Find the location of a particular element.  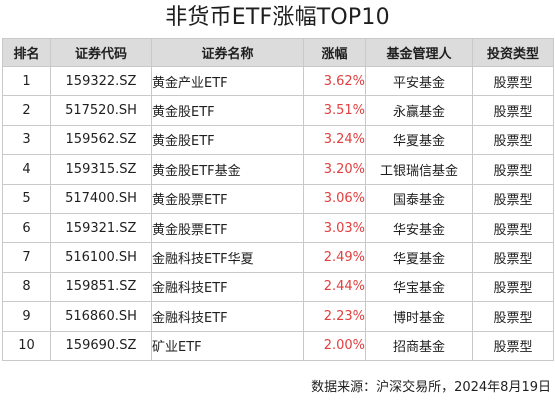

column-header-type: 投资类型 is located at coordinates (513, 52).